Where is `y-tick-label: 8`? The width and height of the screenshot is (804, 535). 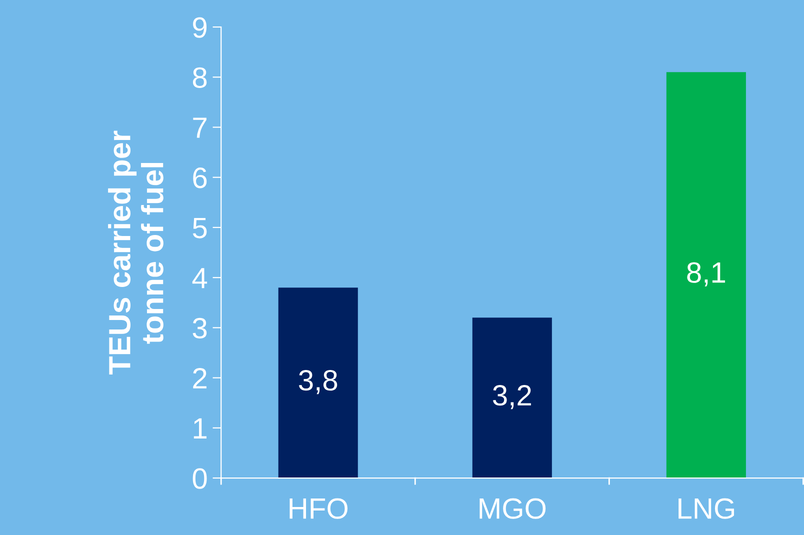
y-tick-label: 8 is located at coordinates (199, 77).